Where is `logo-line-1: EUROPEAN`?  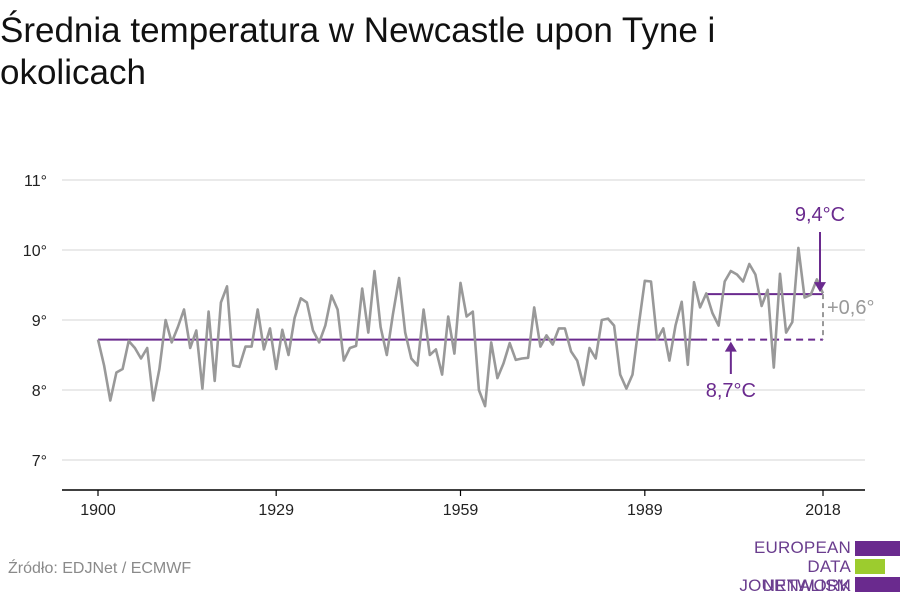
logo-line-1: EUROPEAN is located at coordinates (802, 547).